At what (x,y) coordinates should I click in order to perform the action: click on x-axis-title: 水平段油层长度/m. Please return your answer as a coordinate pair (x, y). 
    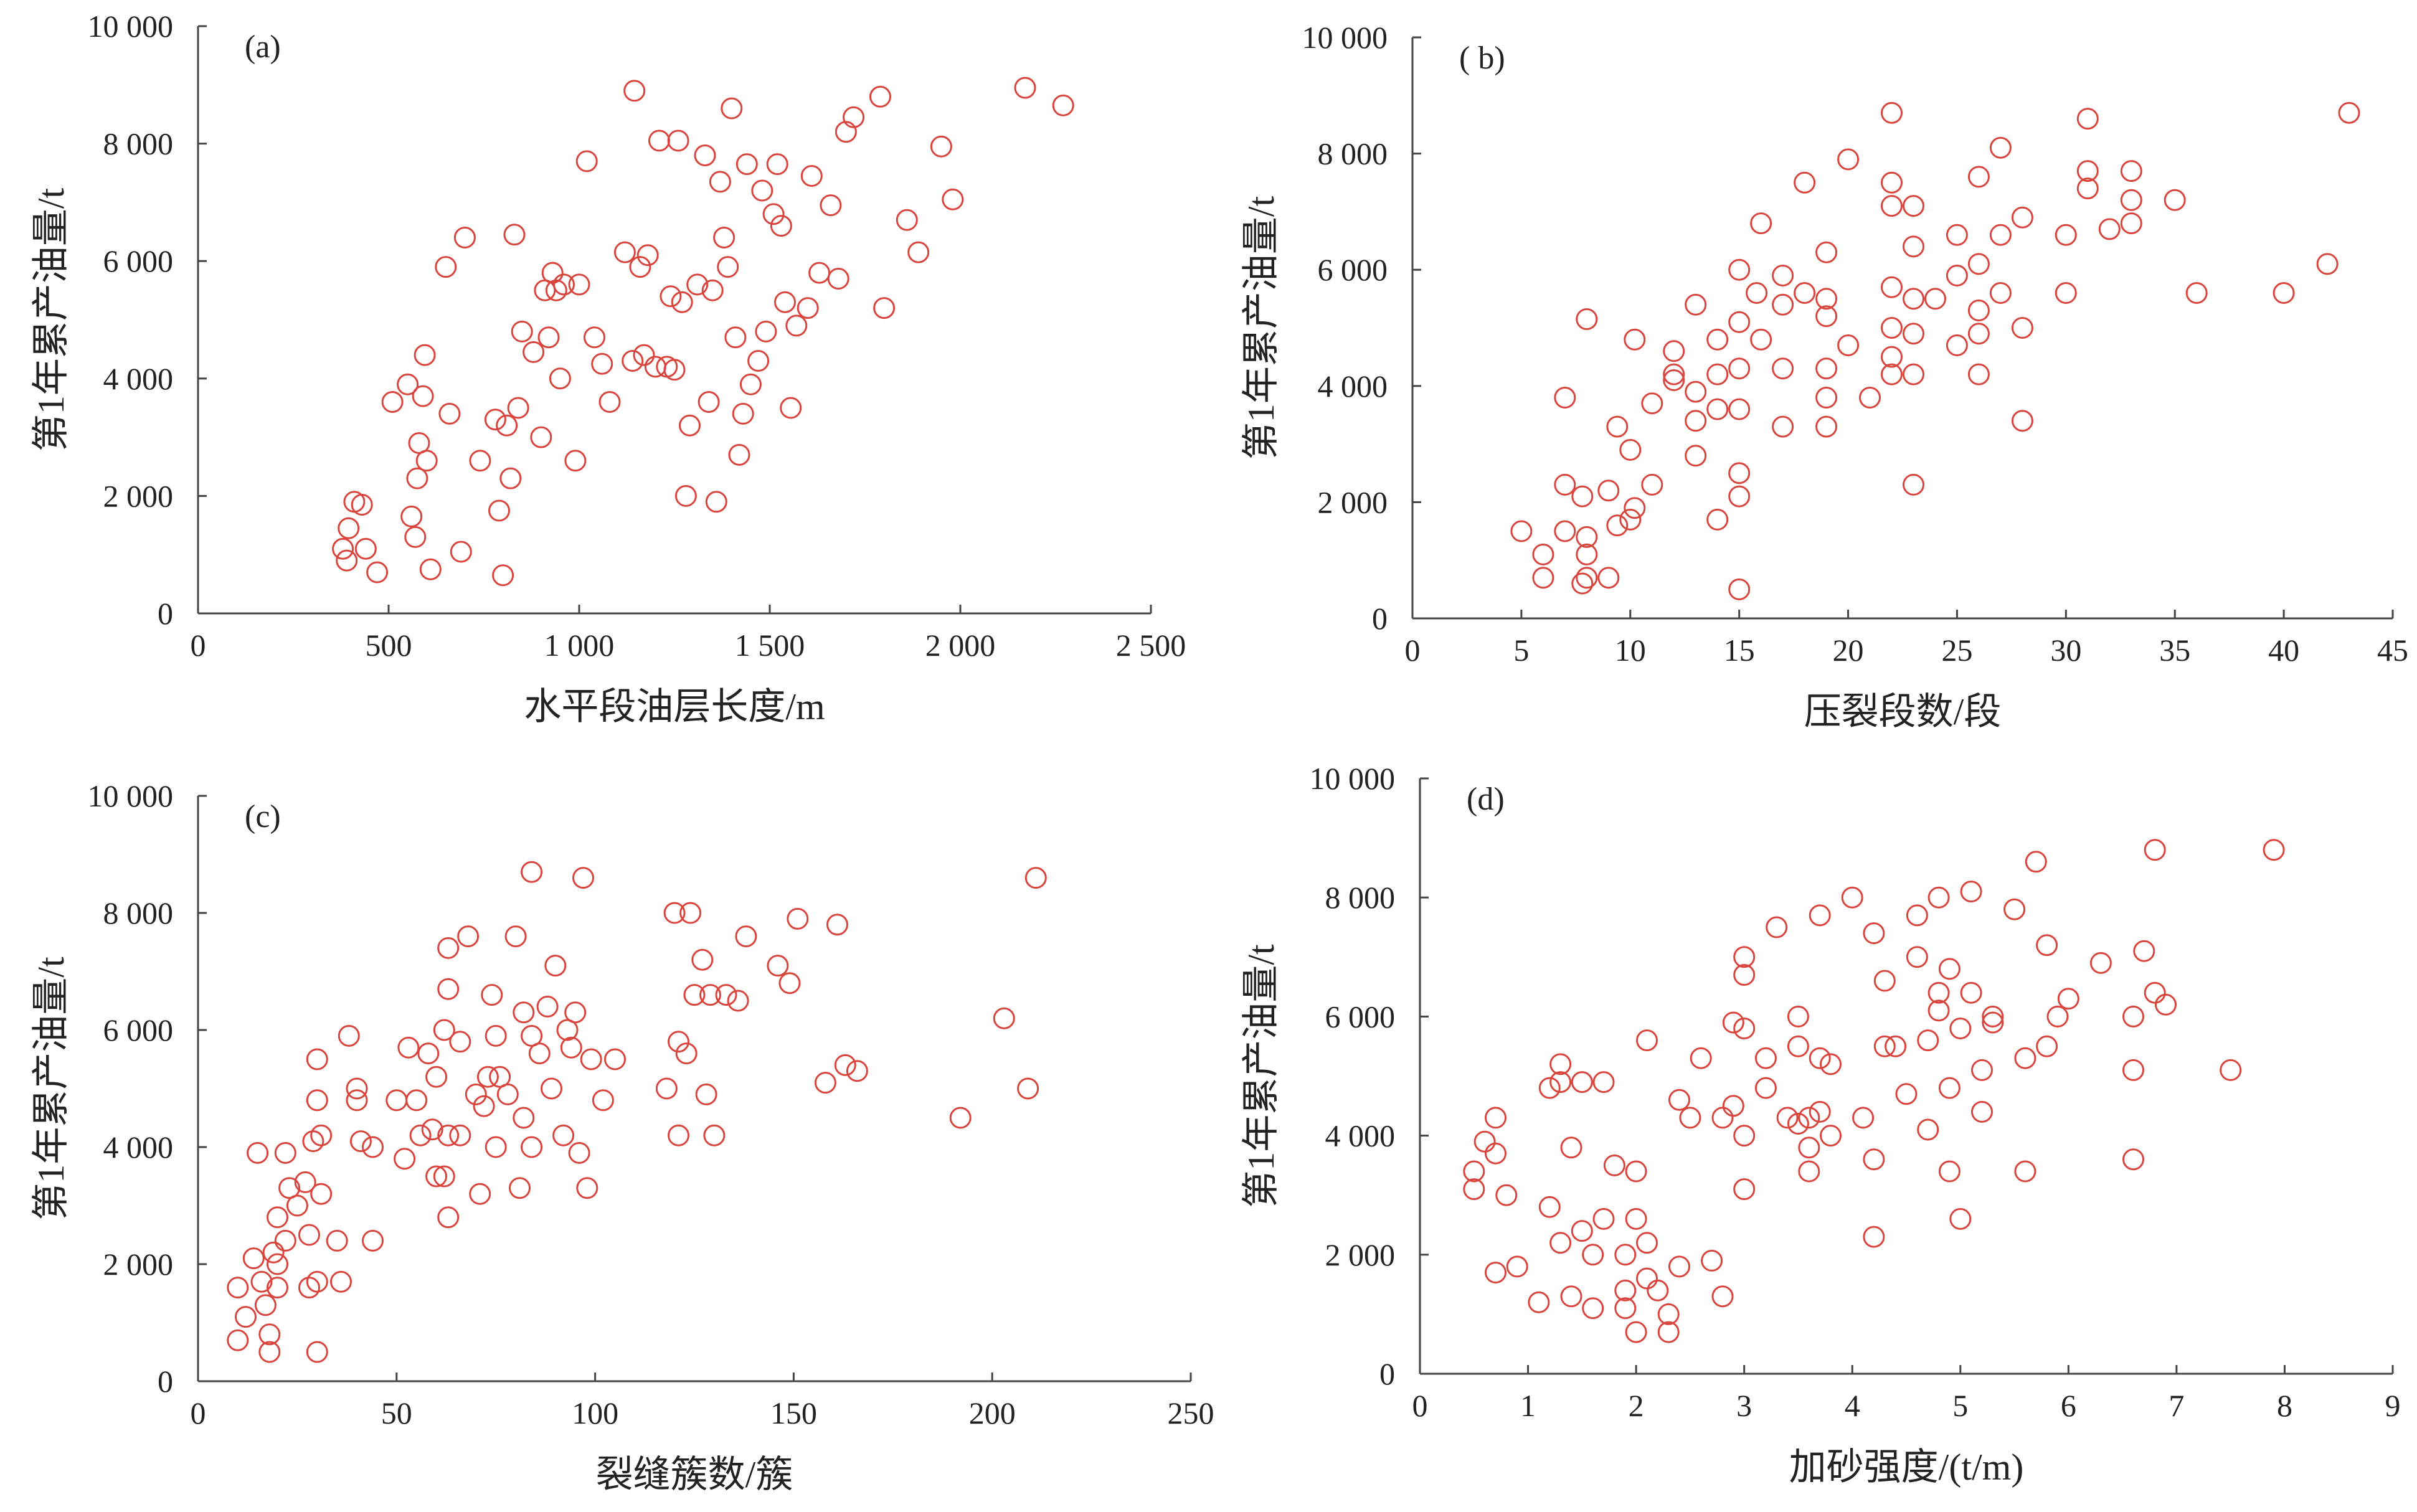
    Looking at the image, I should click on (675, 706).